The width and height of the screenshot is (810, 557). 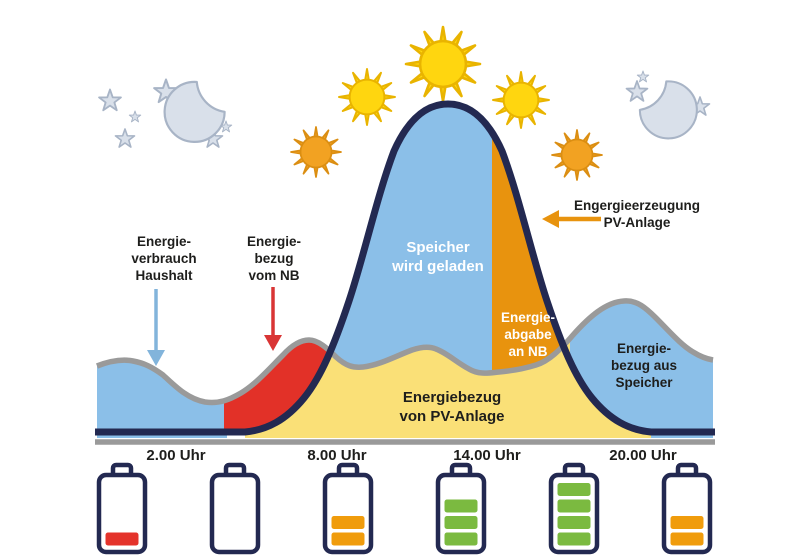 I want to click on pv-generation-arrow, so click(x=571, y=219).